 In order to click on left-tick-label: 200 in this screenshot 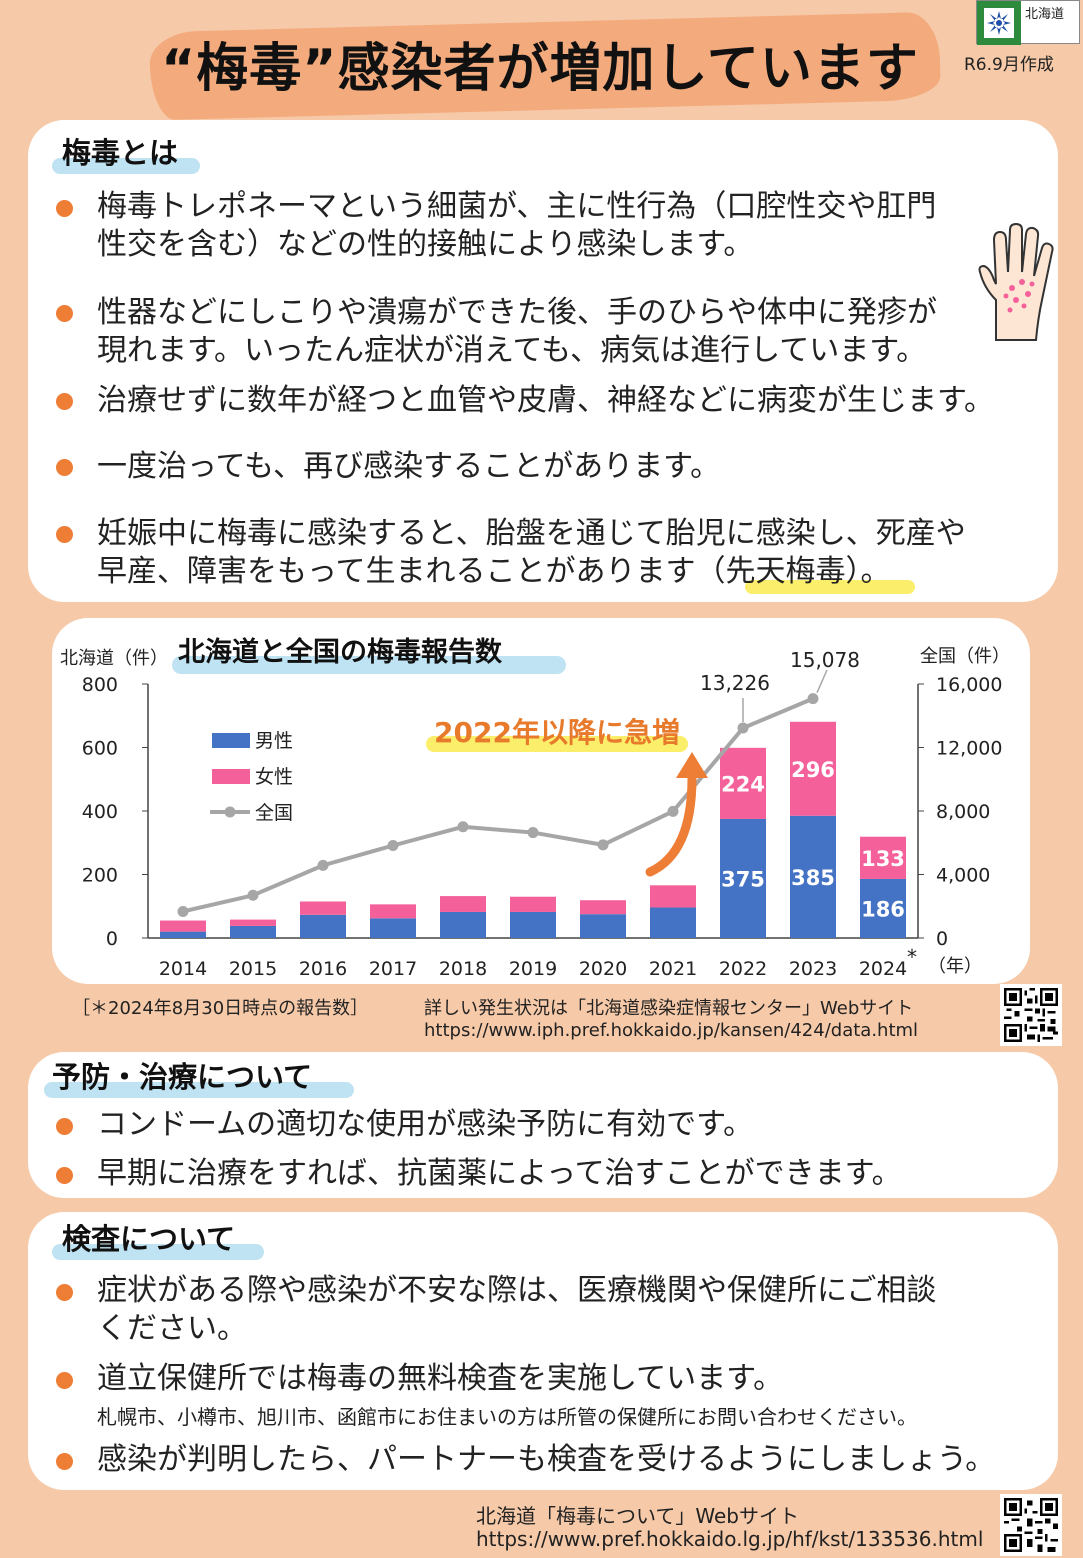, I will do `click(100, 876)`.